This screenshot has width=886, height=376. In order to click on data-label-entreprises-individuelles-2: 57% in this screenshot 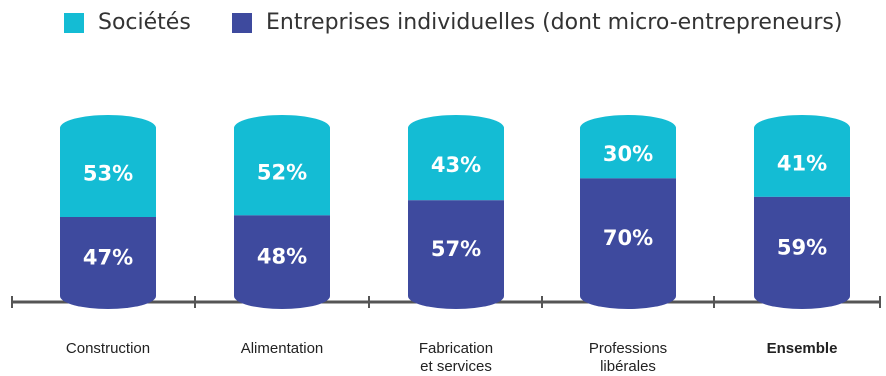, I will do `click(456, 249)`.